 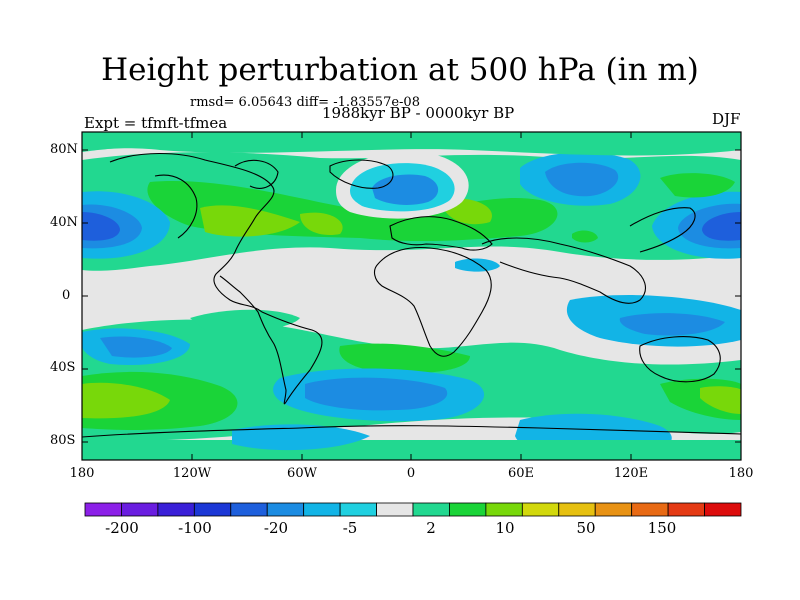 I want to click on colorbar-label: 50, so click(x=586, y=528).